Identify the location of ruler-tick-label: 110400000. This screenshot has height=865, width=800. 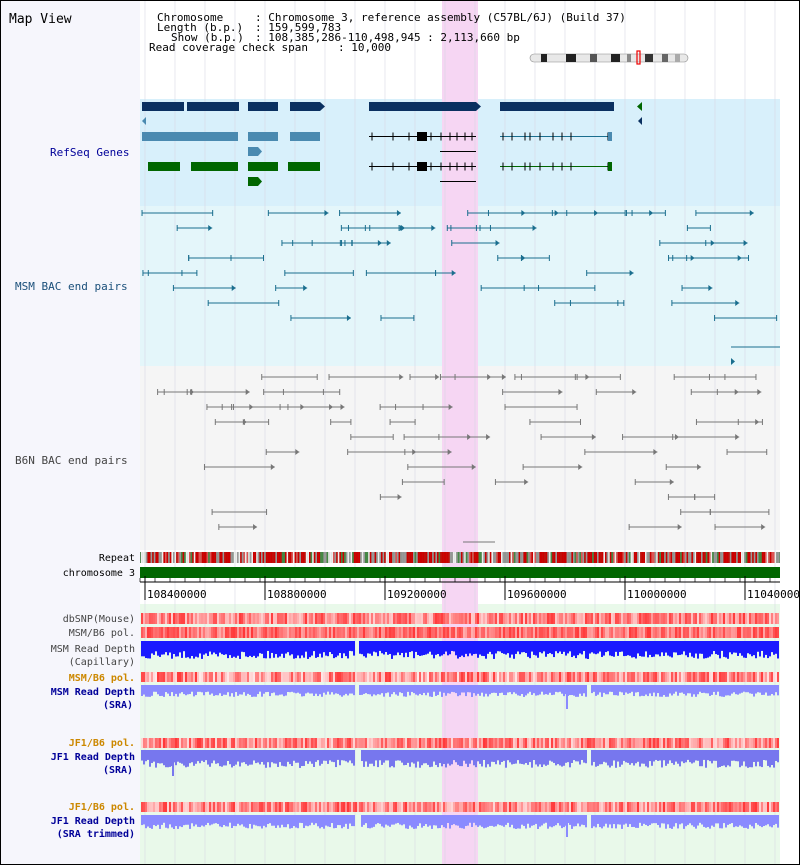
(773, 594).